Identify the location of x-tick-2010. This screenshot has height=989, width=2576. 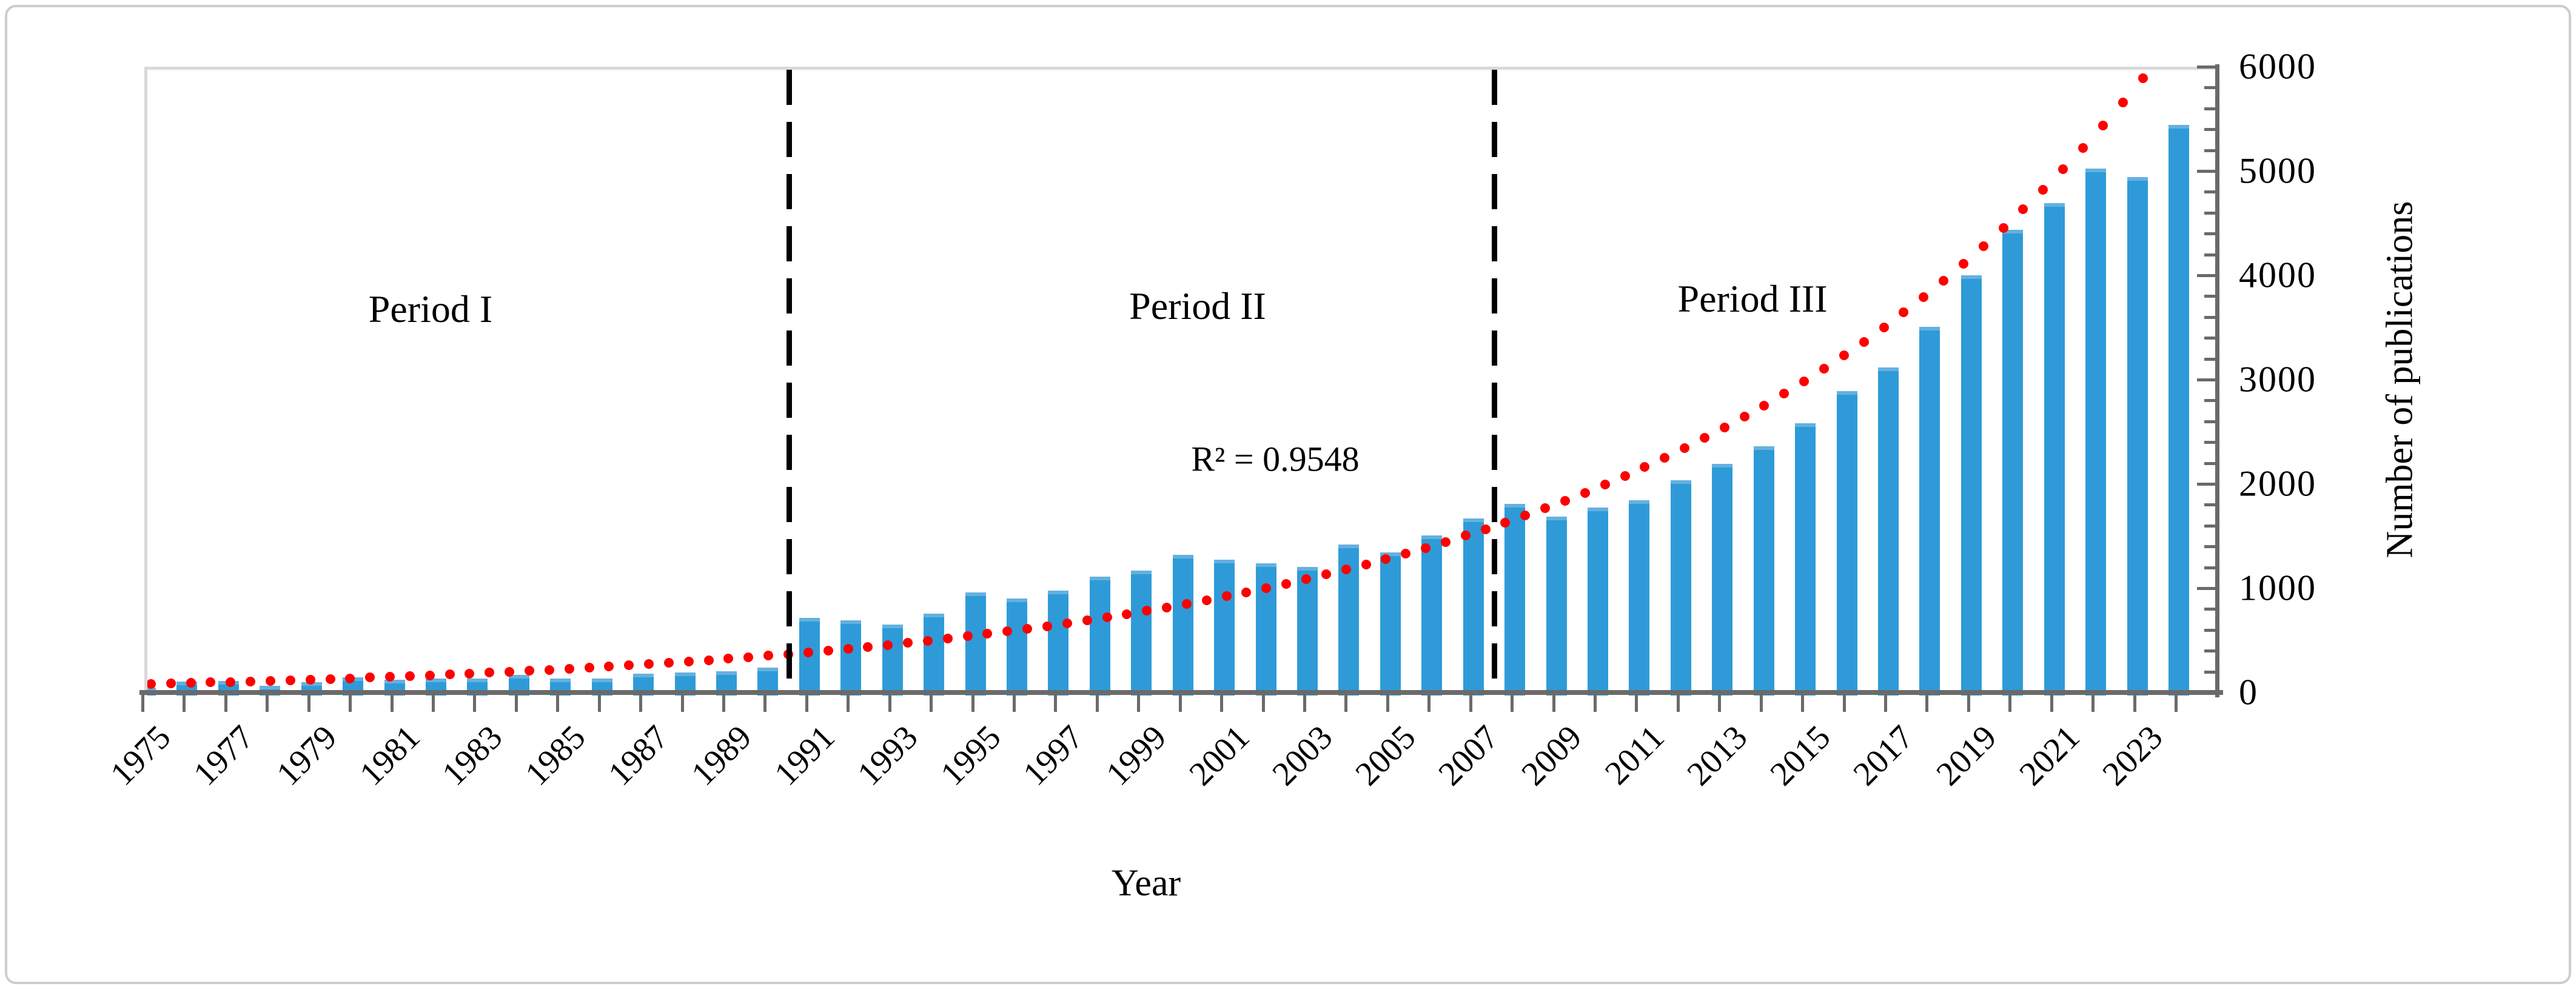
(1595, 703).